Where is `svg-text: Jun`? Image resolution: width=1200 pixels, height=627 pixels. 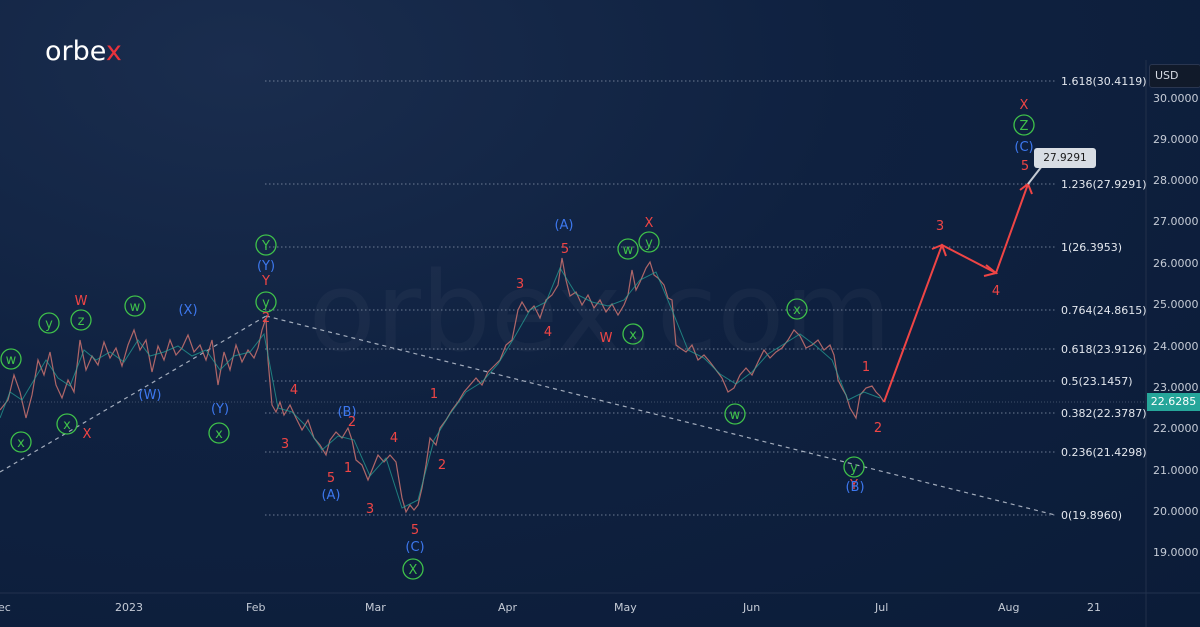 svg-text: Jun is located at coordinates (751, 607).